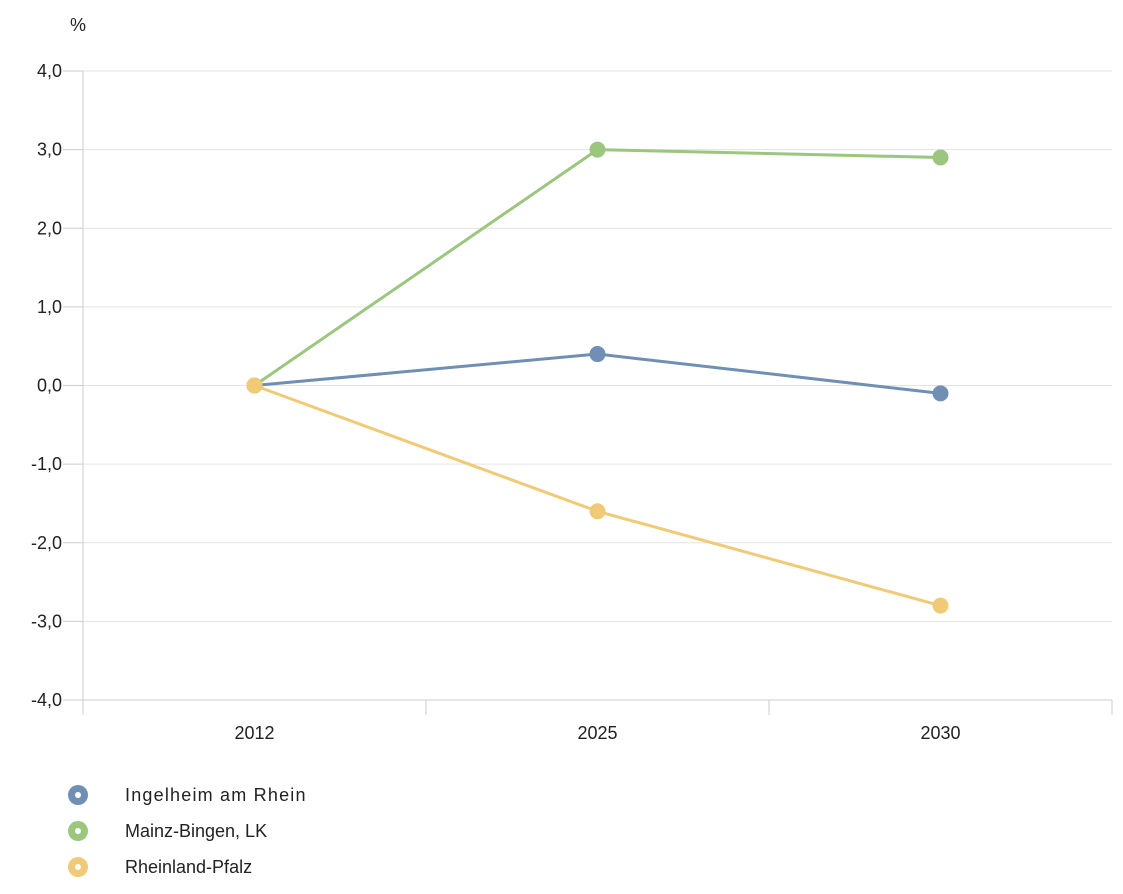 The image size is (1123, 894). I want to click on y-tick-label: -2,0, so click(46, 543).